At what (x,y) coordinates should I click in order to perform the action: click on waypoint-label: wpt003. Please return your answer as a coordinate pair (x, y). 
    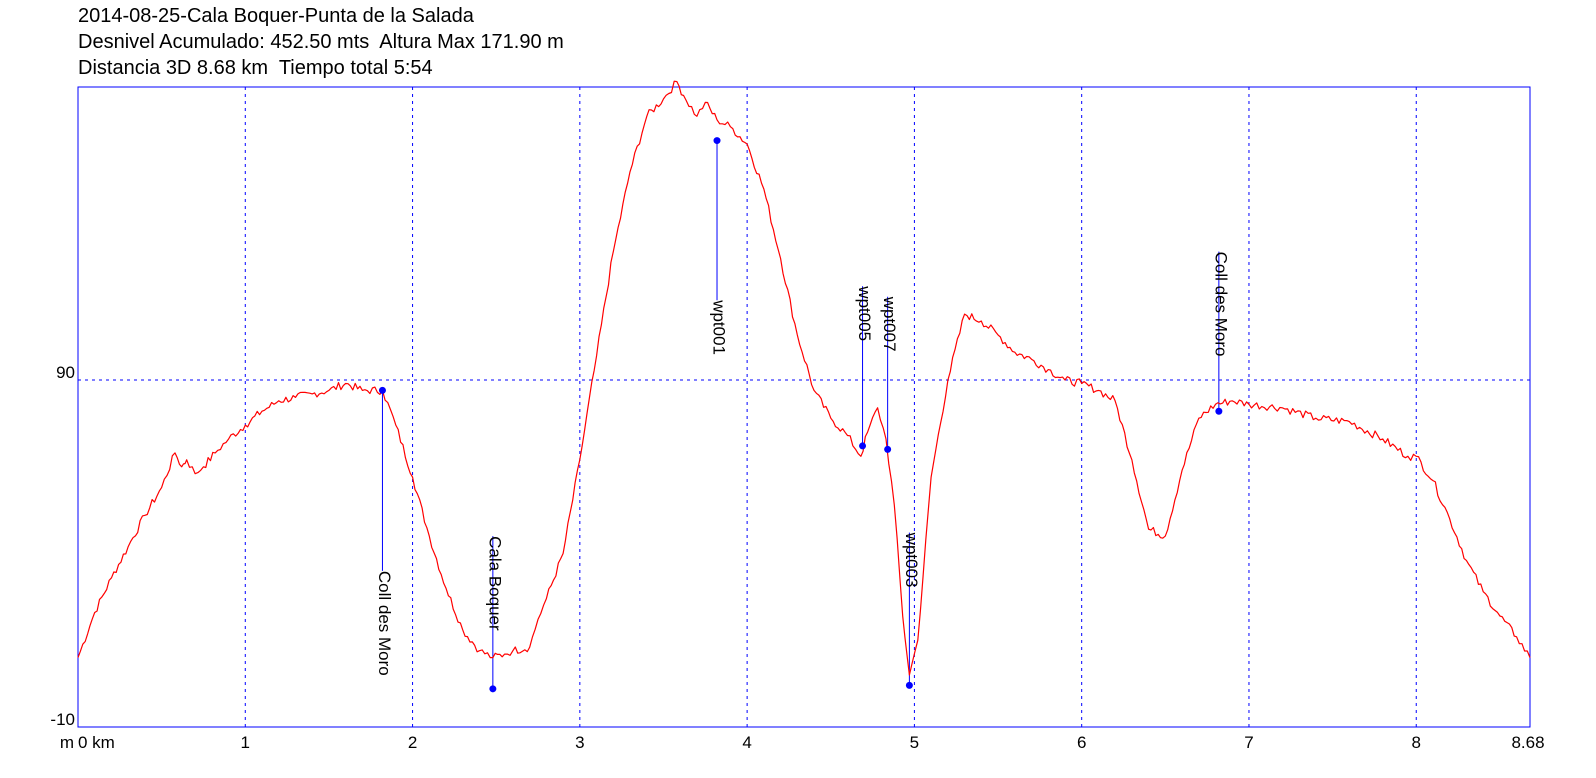
    Looking at the image, I should click on (911, 560).